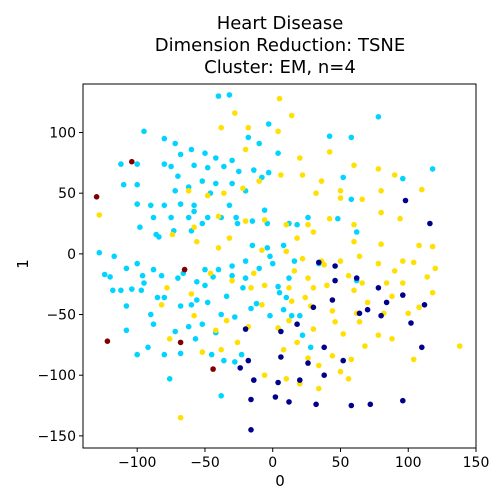 The image size is (504, 504). What do you see at coordinates (57, 437) in the screenshot?
I see `y-tick-label: −150` at bounding box center [57, 437].